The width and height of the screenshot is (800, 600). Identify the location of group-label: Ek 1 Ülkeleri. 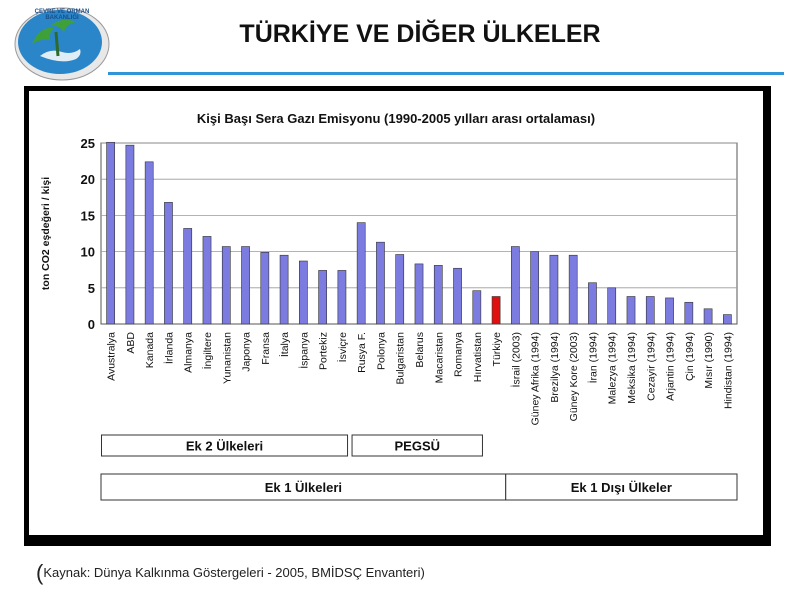
(303, 487).